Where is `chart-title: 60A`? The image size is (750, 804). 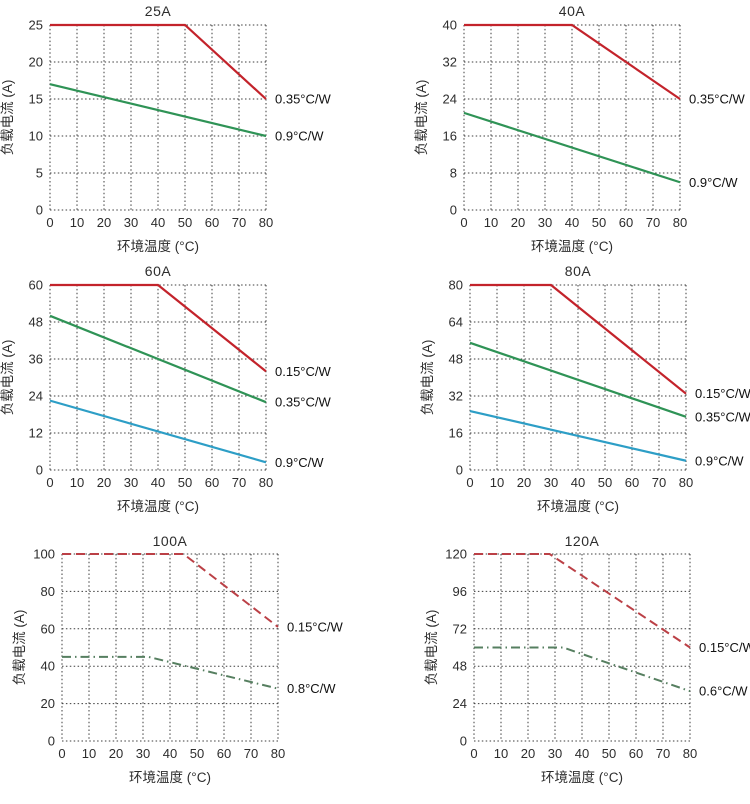
chart-title: 60A is located at coordinates (158, 271).